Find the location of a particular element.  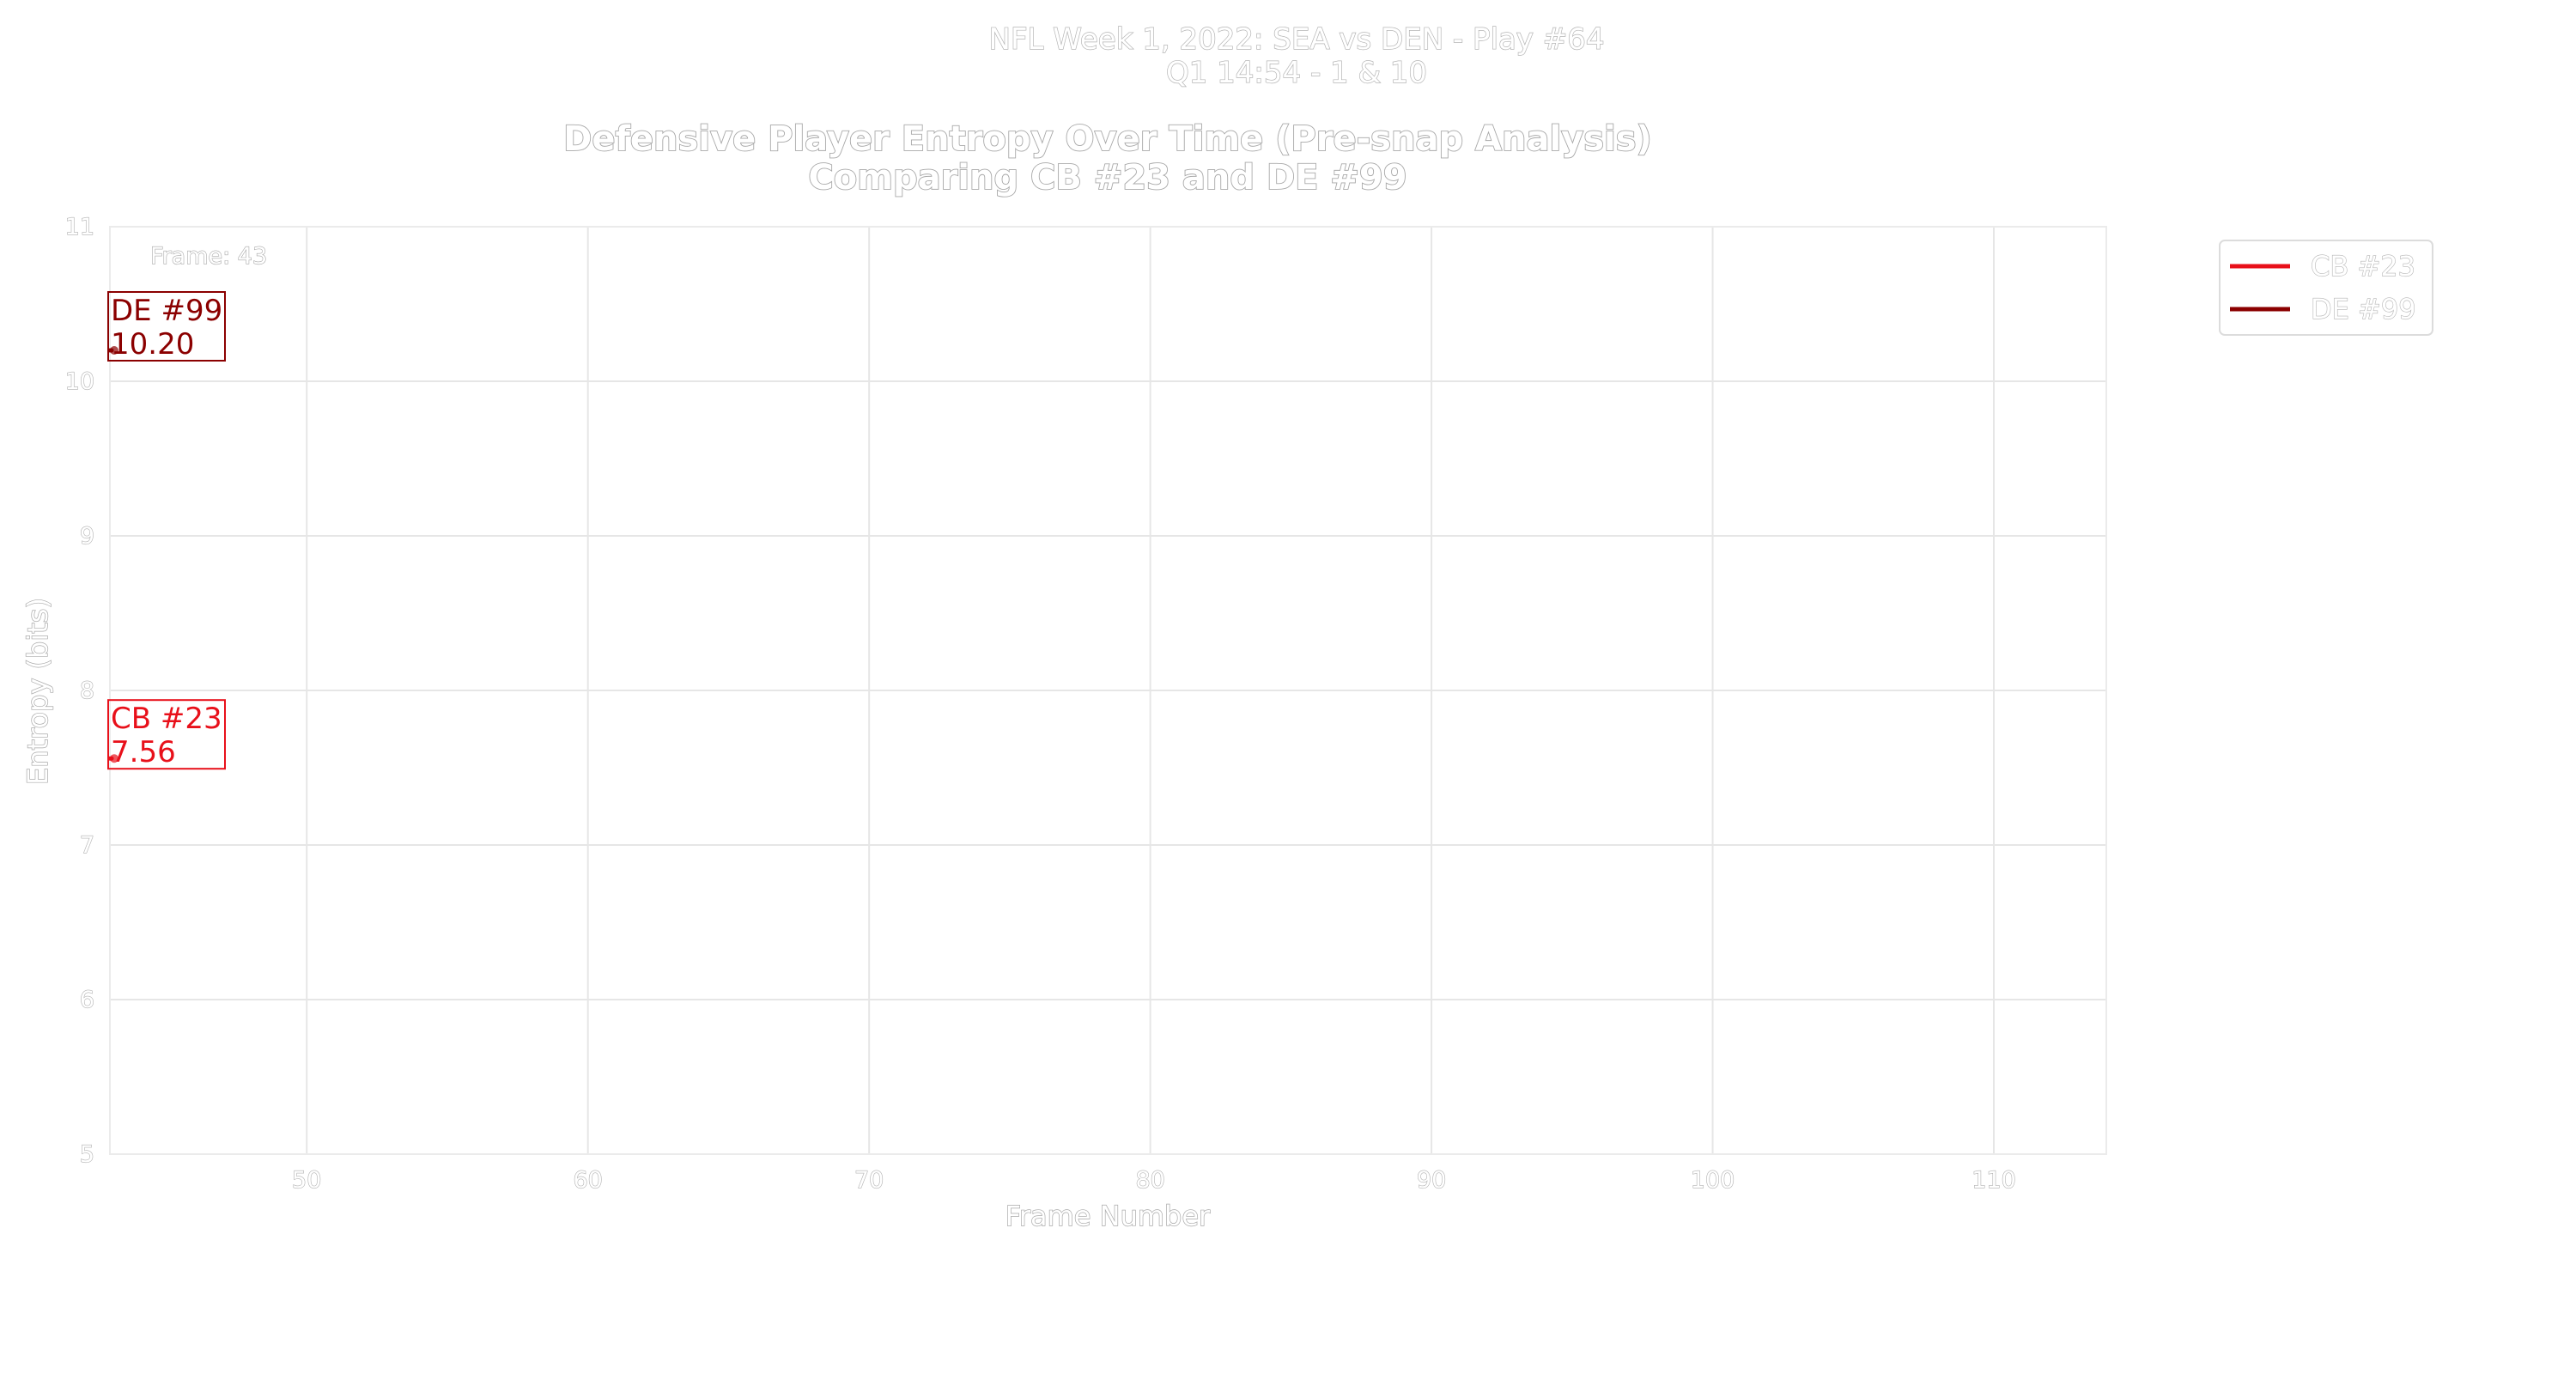

y-tick-label: 8 is located at coordinates (87, 691).